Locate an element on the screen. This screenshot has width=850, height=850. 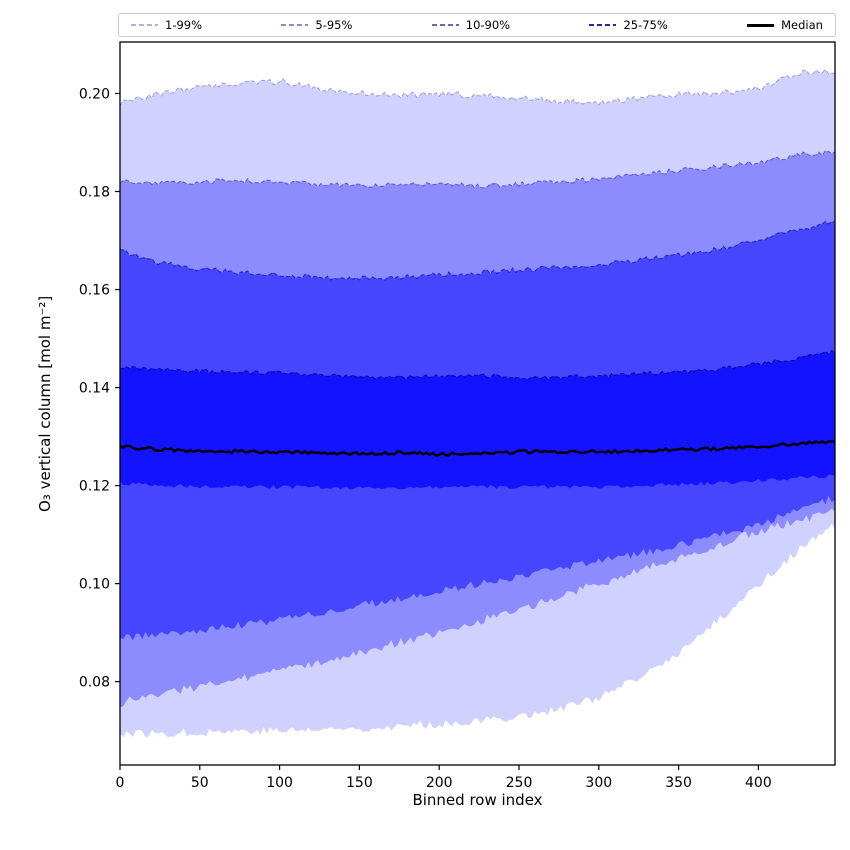
legend-item: 1-99% is located at coordinates (166, 25).